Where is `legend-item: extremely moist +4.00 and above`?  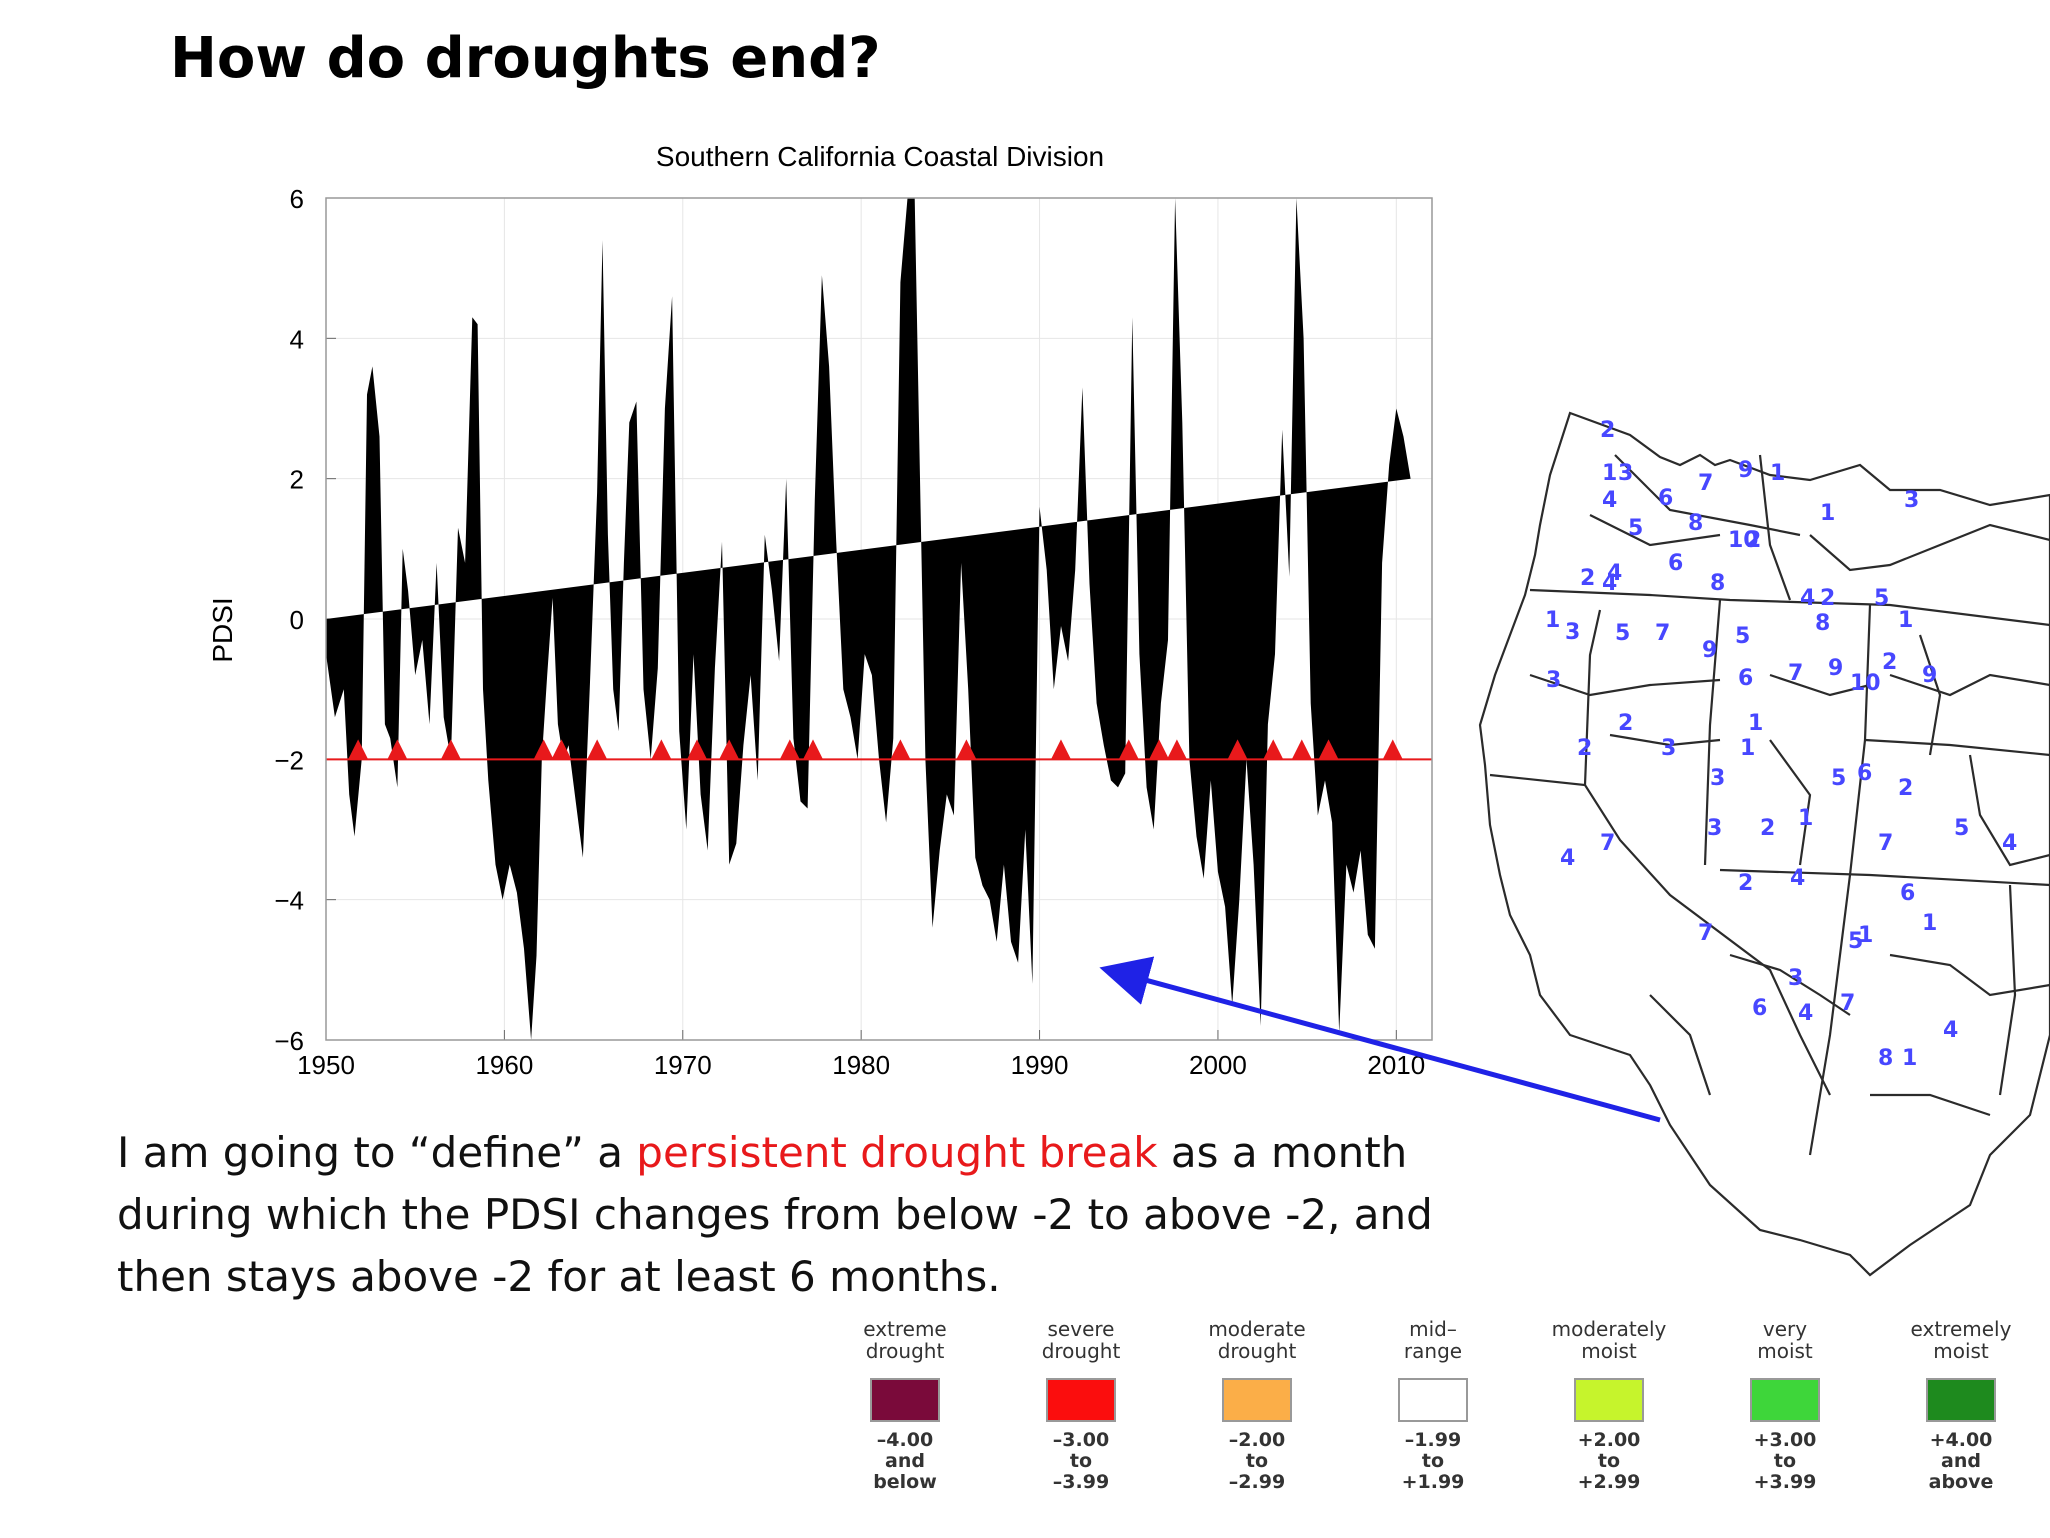 legend-item: extremely moist +4.00 and above is located at coordinates (1961, 1405).